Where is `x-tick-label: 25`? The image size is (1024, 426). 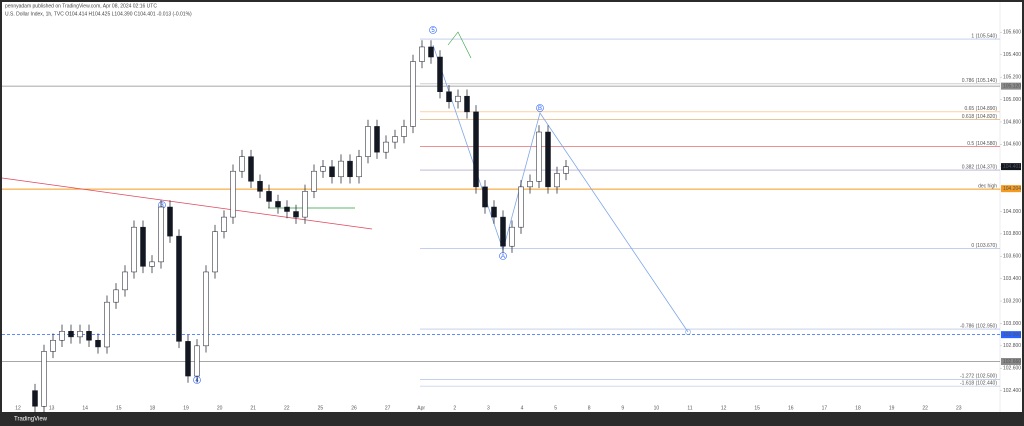
x-tick-label: 25 is located at coordinates (321, 408).